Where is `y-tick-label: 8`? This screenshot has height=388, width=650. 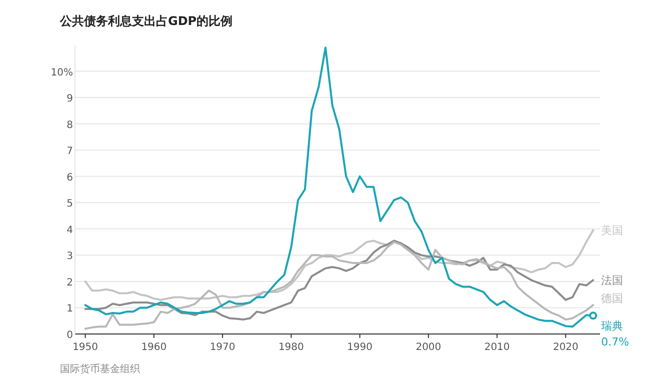 y-tick-label: 8 is located at coordinates (69, 125).